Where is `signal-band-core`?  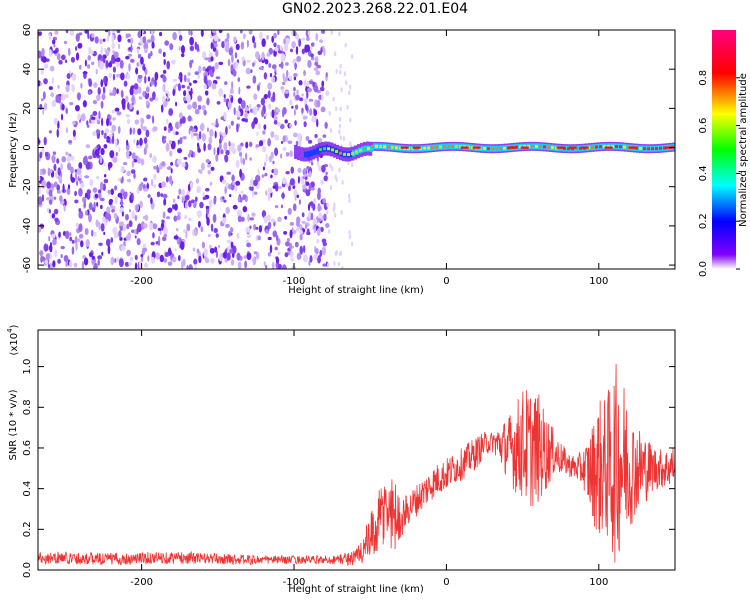
signal-band-core is located at coordinates (399, 147).